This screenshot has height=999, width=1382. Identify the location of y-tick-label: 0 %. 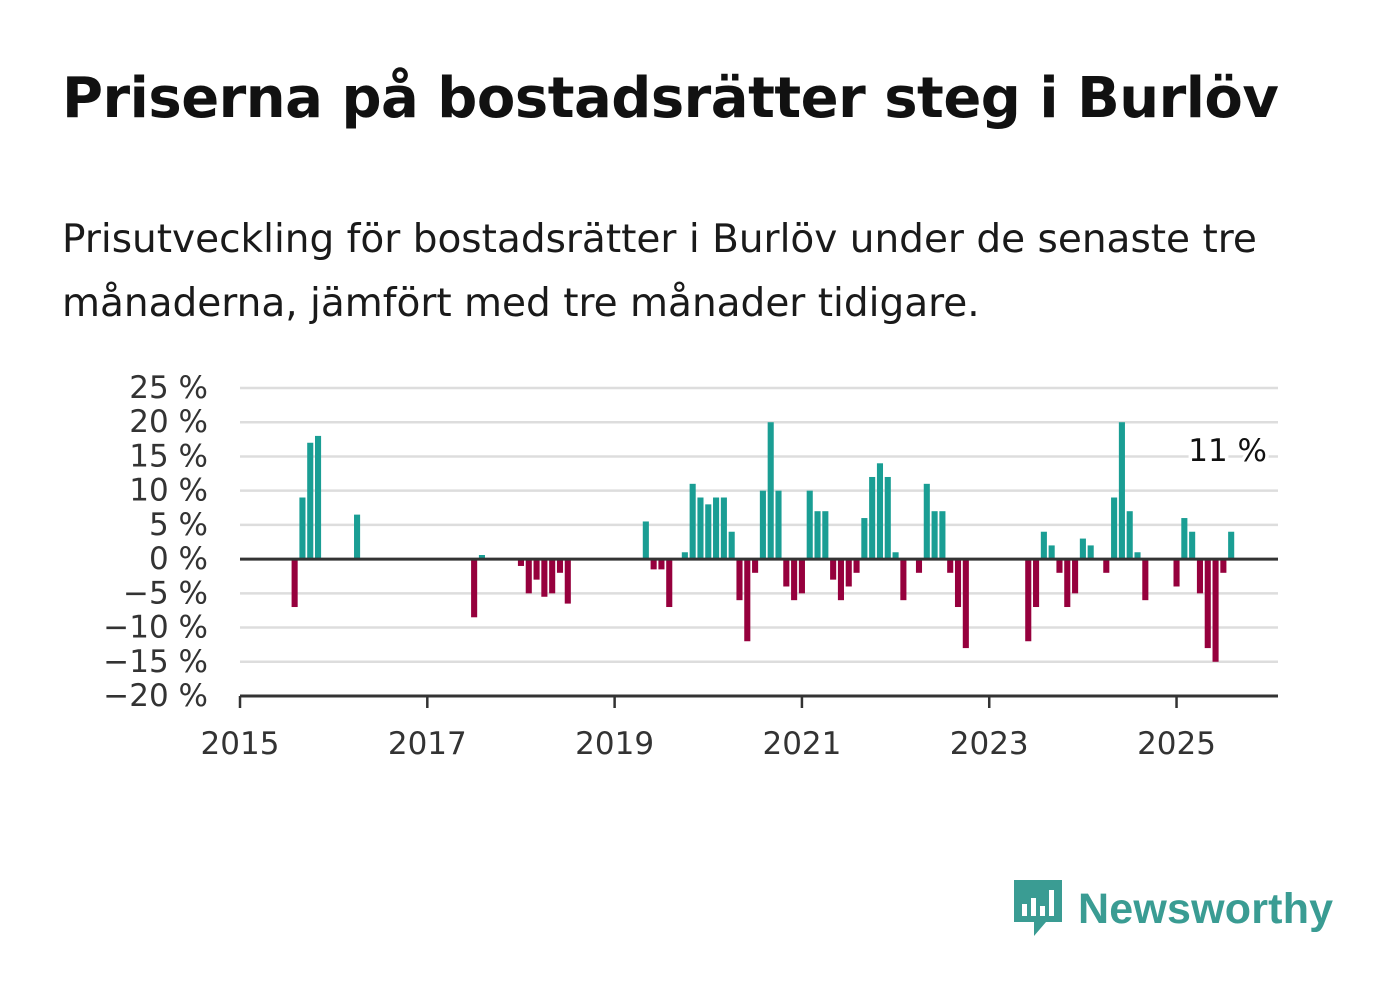
(178, 559).